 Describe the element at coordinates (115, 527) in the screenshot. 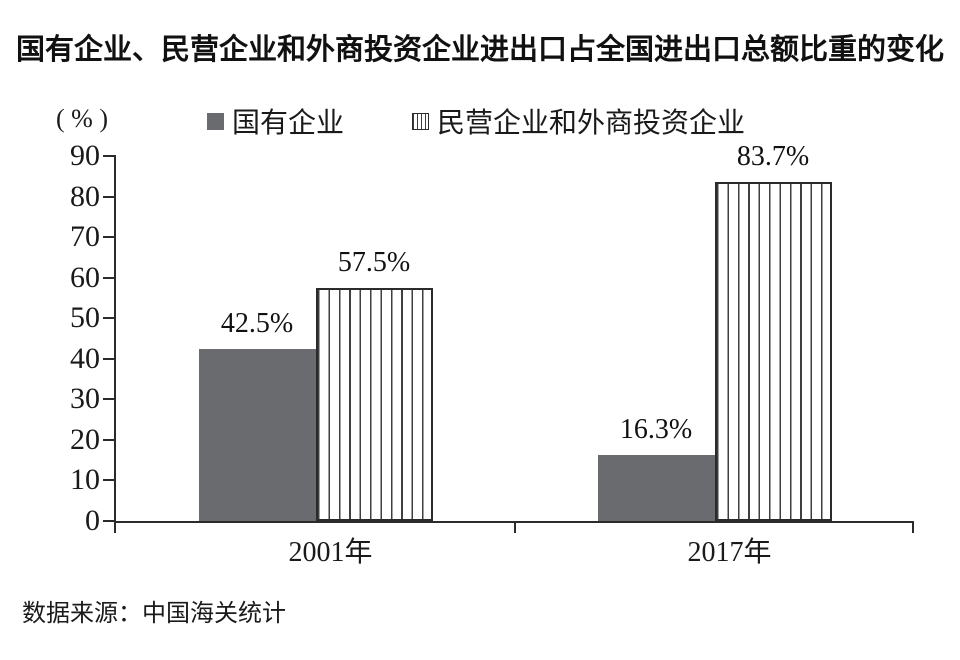

I see `y-axis-baseline-extension` at that location.